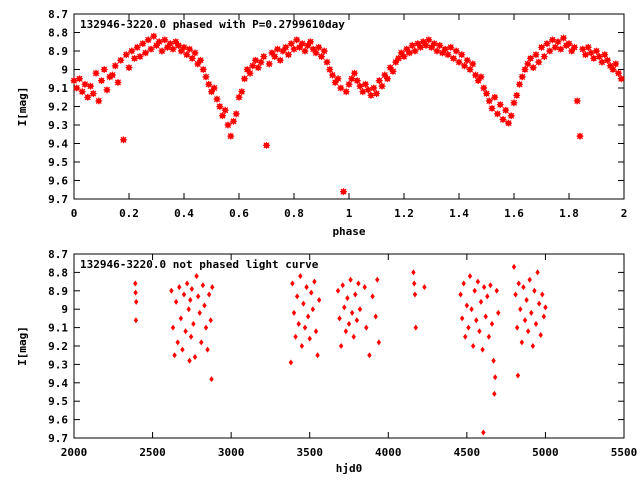  I want to click on y-axis-label: I[mag], so click(22, 346).